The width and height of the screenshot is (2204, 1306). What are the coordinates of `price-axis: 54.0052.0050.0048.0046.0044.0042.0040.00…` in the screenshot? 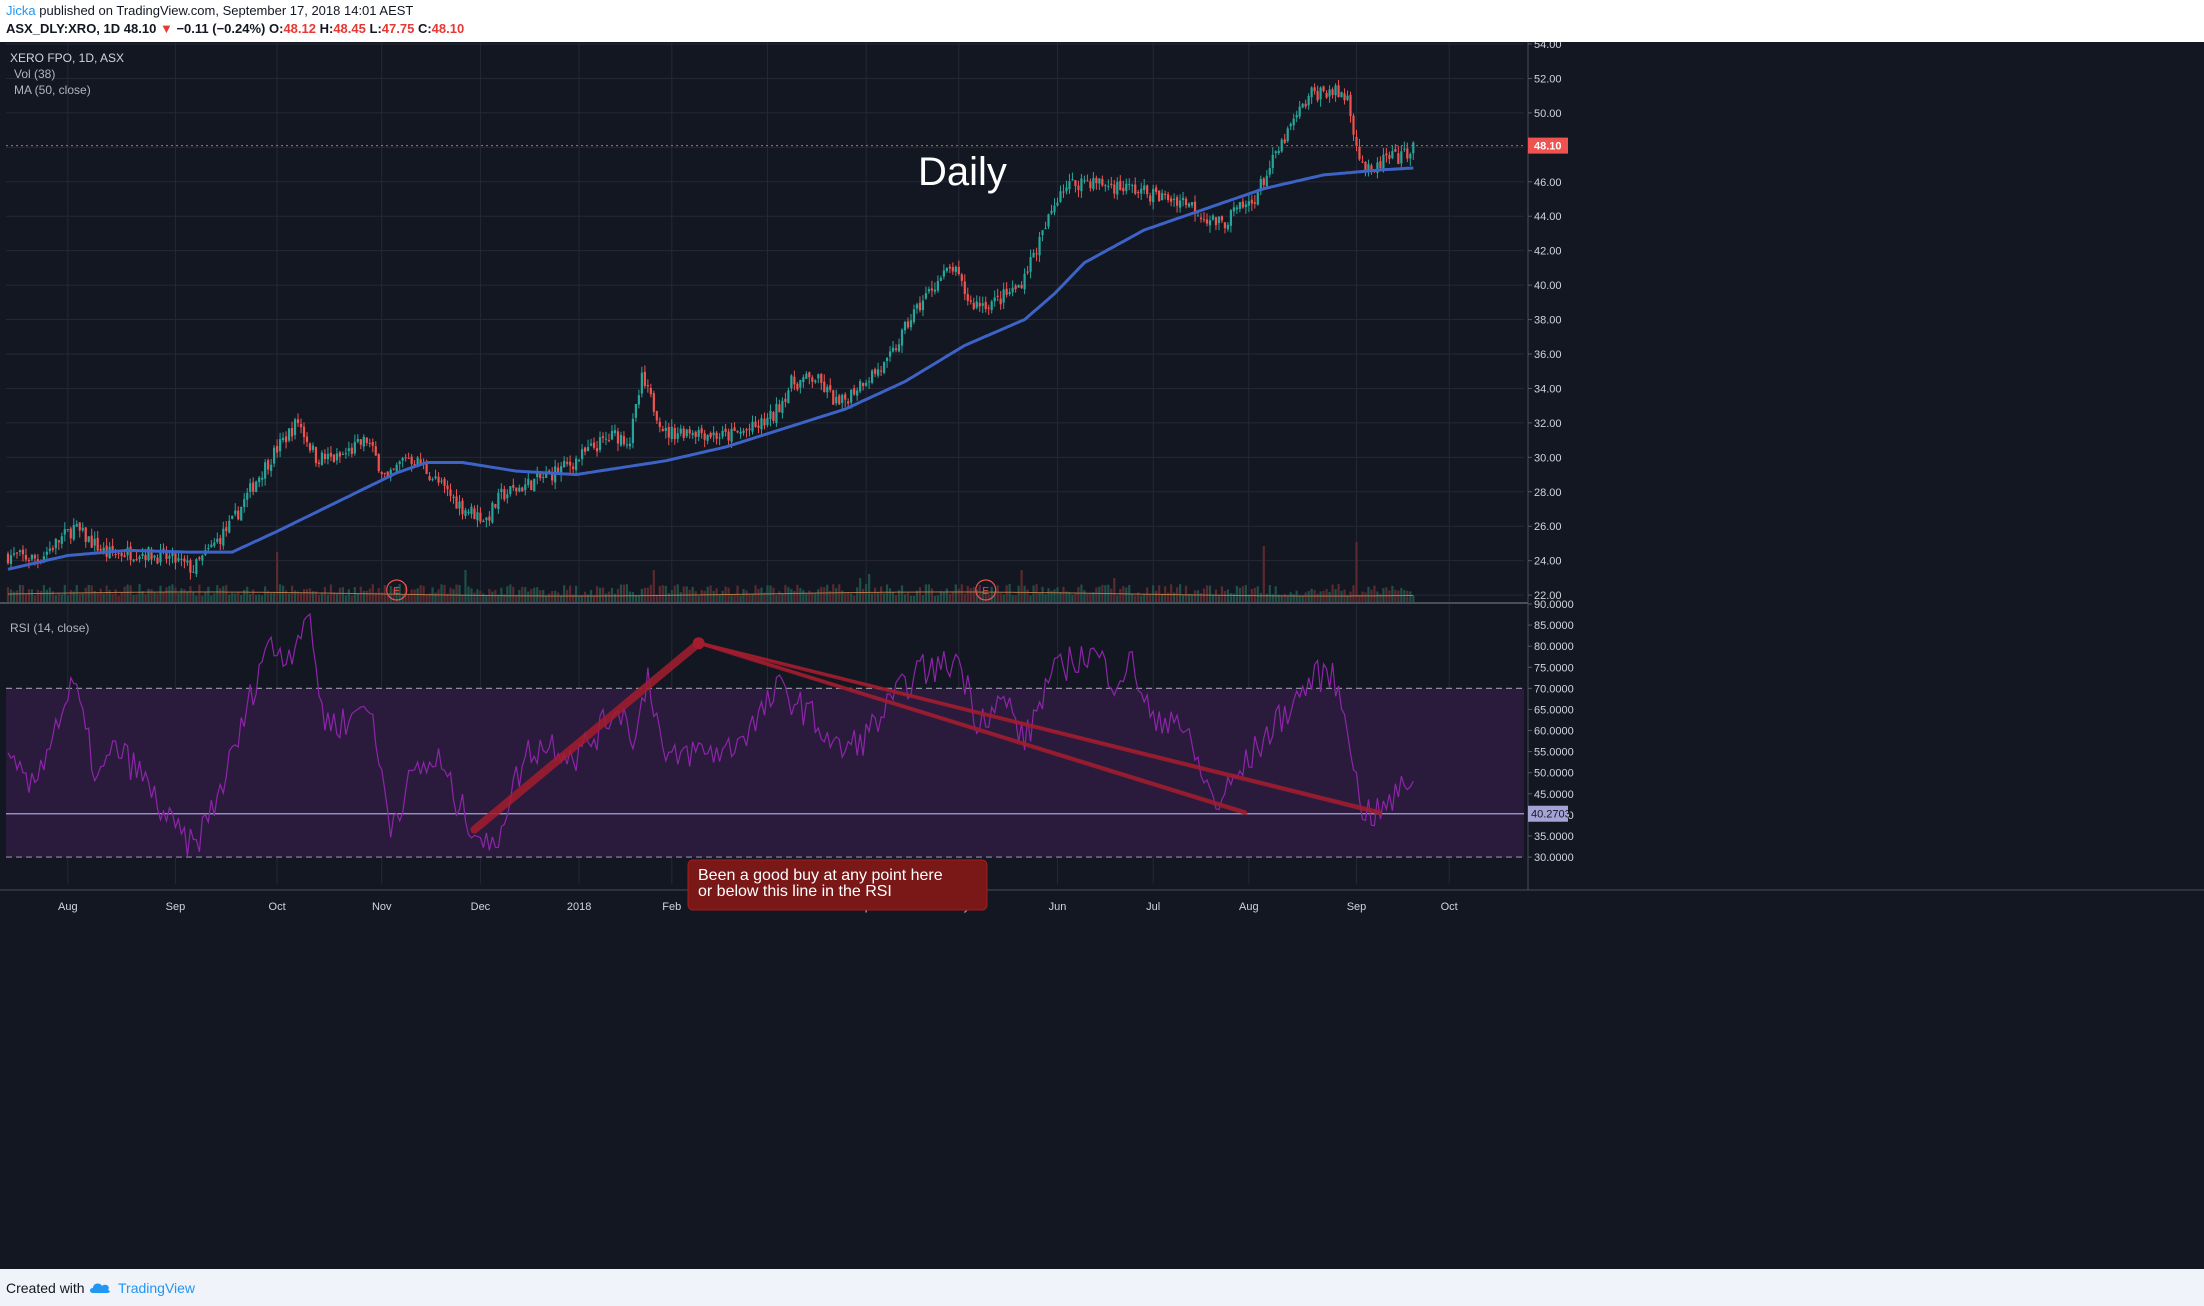 It's located at (1545, 320).